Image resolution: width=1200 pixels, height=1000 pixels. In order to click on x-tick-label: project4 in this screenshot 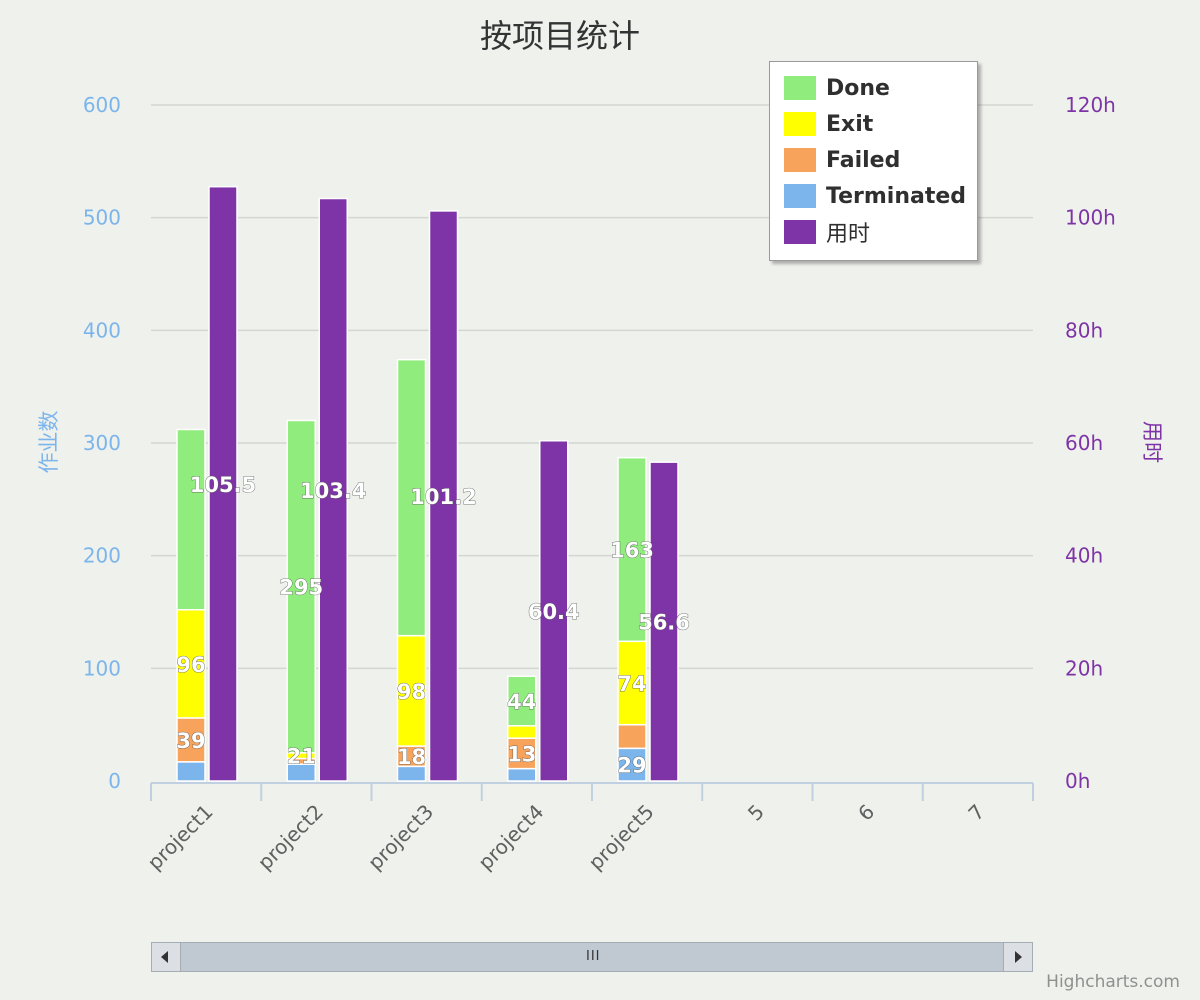, I will do `click(510, 837)`.